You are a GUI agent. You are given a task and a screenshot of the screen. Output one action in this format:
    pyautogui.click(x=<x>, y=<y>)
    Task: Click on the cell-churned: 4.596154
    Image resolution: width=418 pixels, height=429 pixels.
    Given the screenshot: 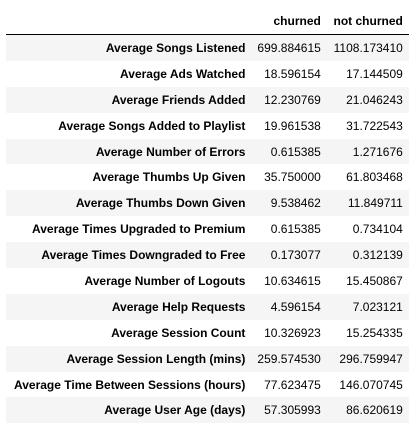 What is the action you would take?
    pyautogui.click(x=295, y=306)
    